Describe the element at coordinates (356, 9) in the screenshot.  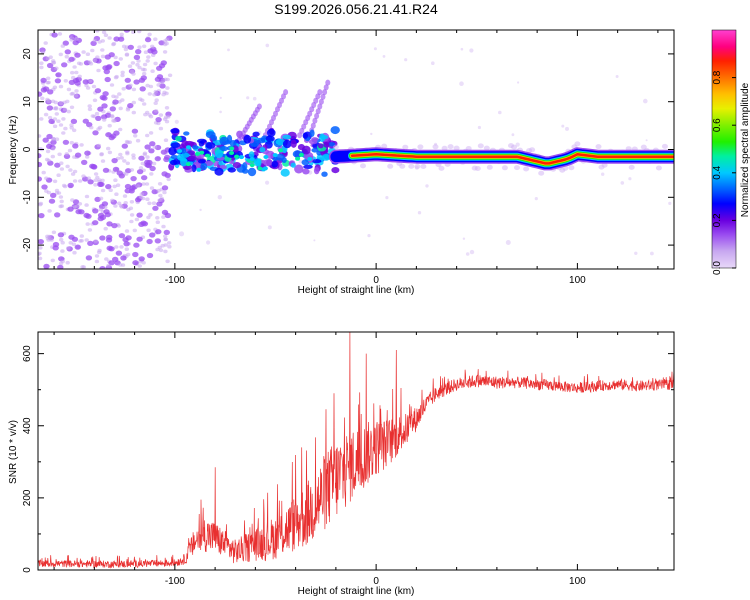
I see `chart-title: S199.2026.056.21.41.R24` at that location.